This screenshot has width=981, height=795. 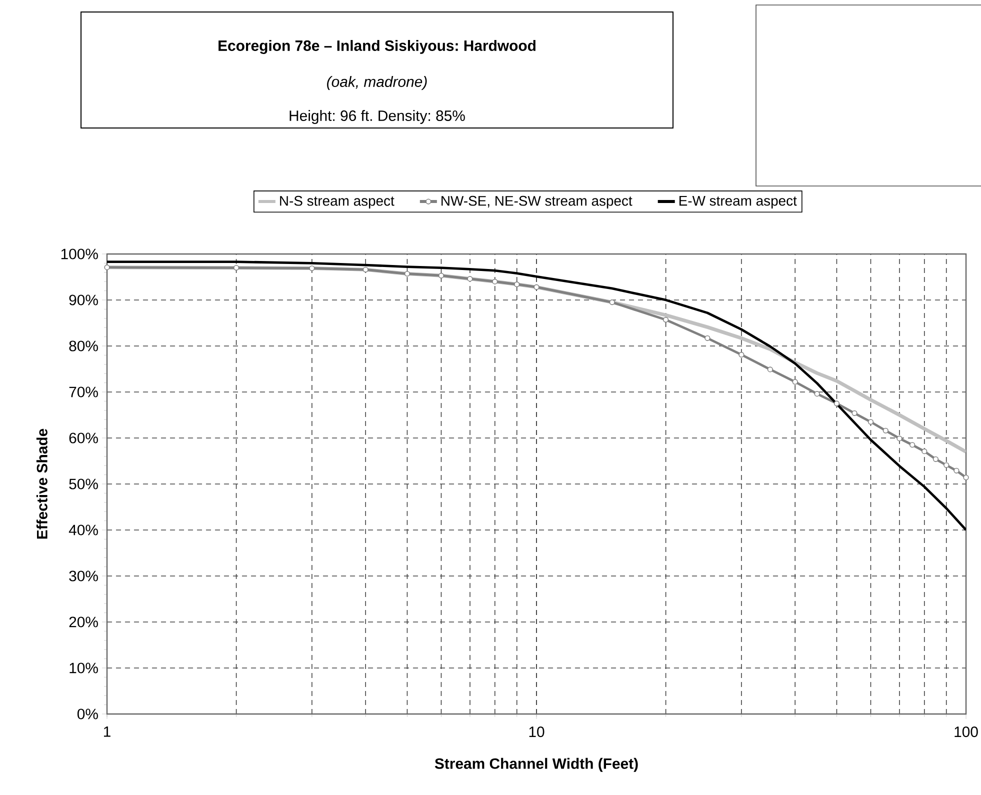 What do you see at coordinates (377, 117) in the screenshot?
I see `text: Height: 96 ft. Density: 85%` at bounding box center [377, 117].